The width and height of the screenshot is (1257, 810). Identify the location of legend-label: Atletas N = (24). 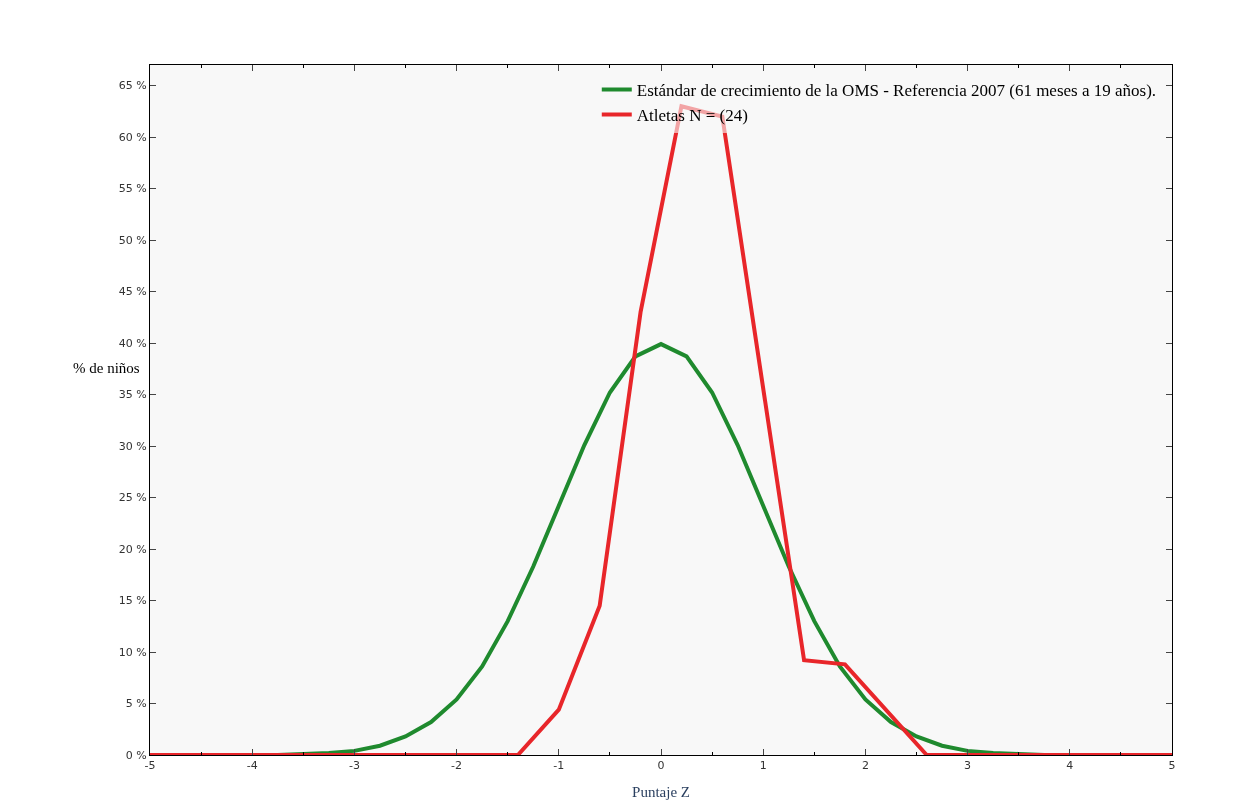
(692, 116).